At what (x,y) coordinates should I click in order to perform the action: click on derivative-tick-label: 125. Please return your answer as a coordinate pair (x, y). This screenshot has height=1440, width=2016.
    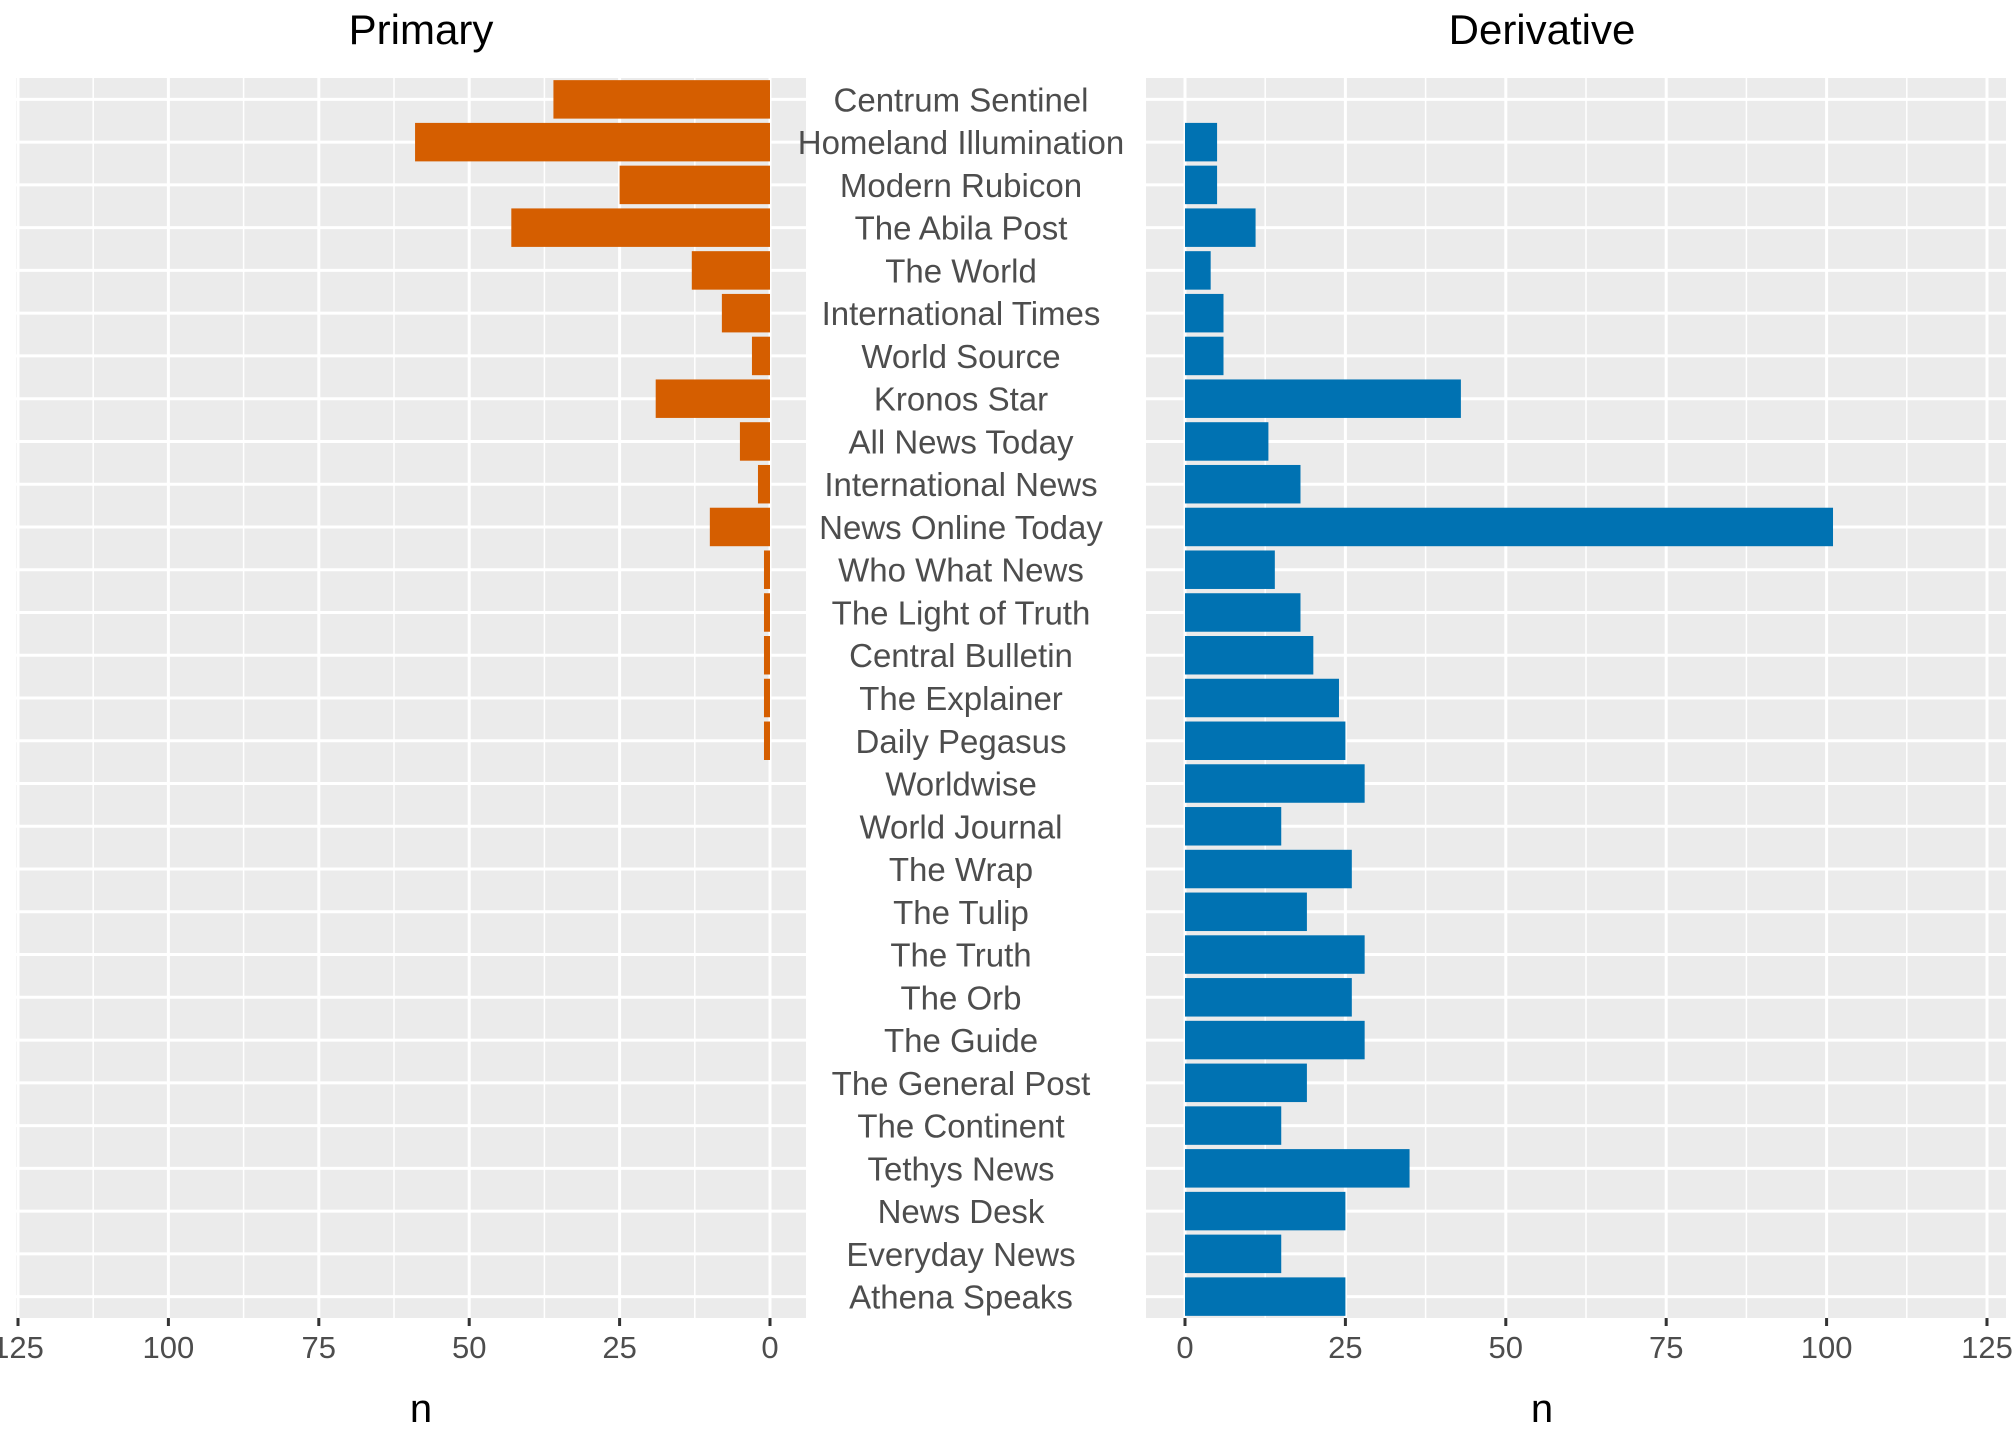
    Looking at the image, I should click on (1987, 1347).